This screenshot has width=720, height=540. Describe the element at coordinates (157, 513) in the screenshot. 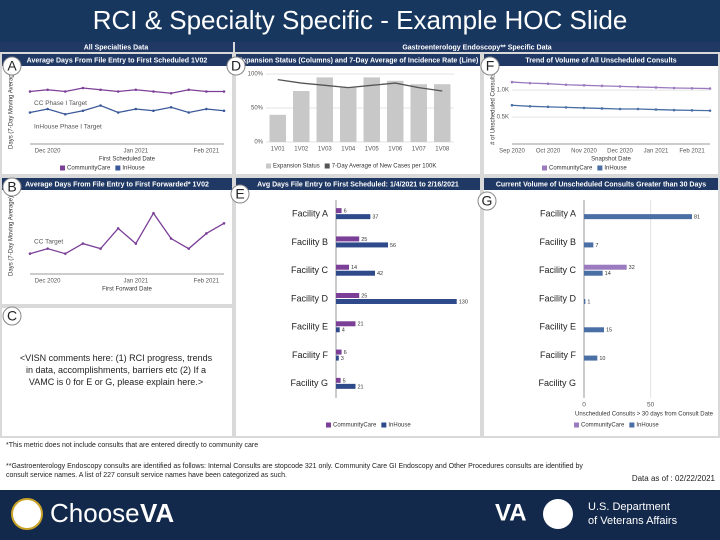

I see `footer-logo: VA` at that location.